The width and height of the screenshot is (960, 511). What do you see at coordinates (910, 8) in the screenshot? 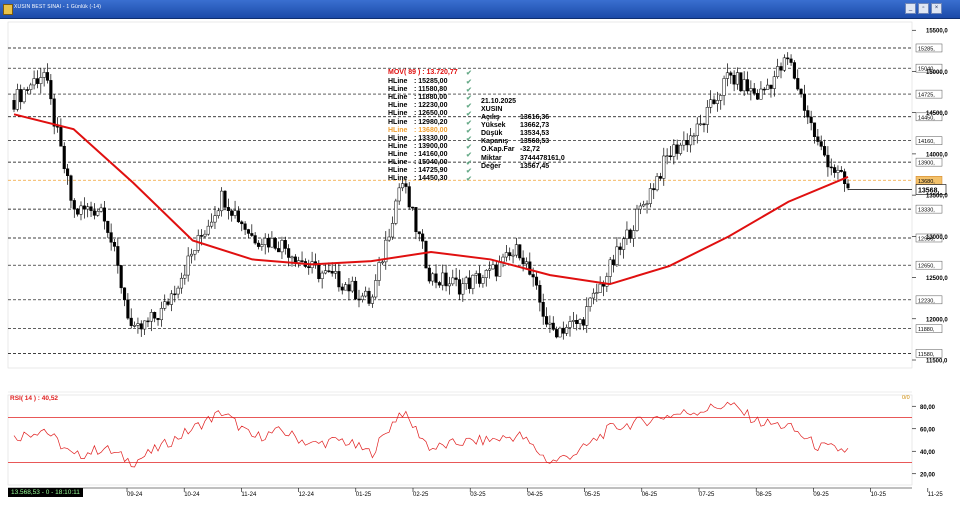
I see `minimize-button: _` at bounding box center [910, 8].